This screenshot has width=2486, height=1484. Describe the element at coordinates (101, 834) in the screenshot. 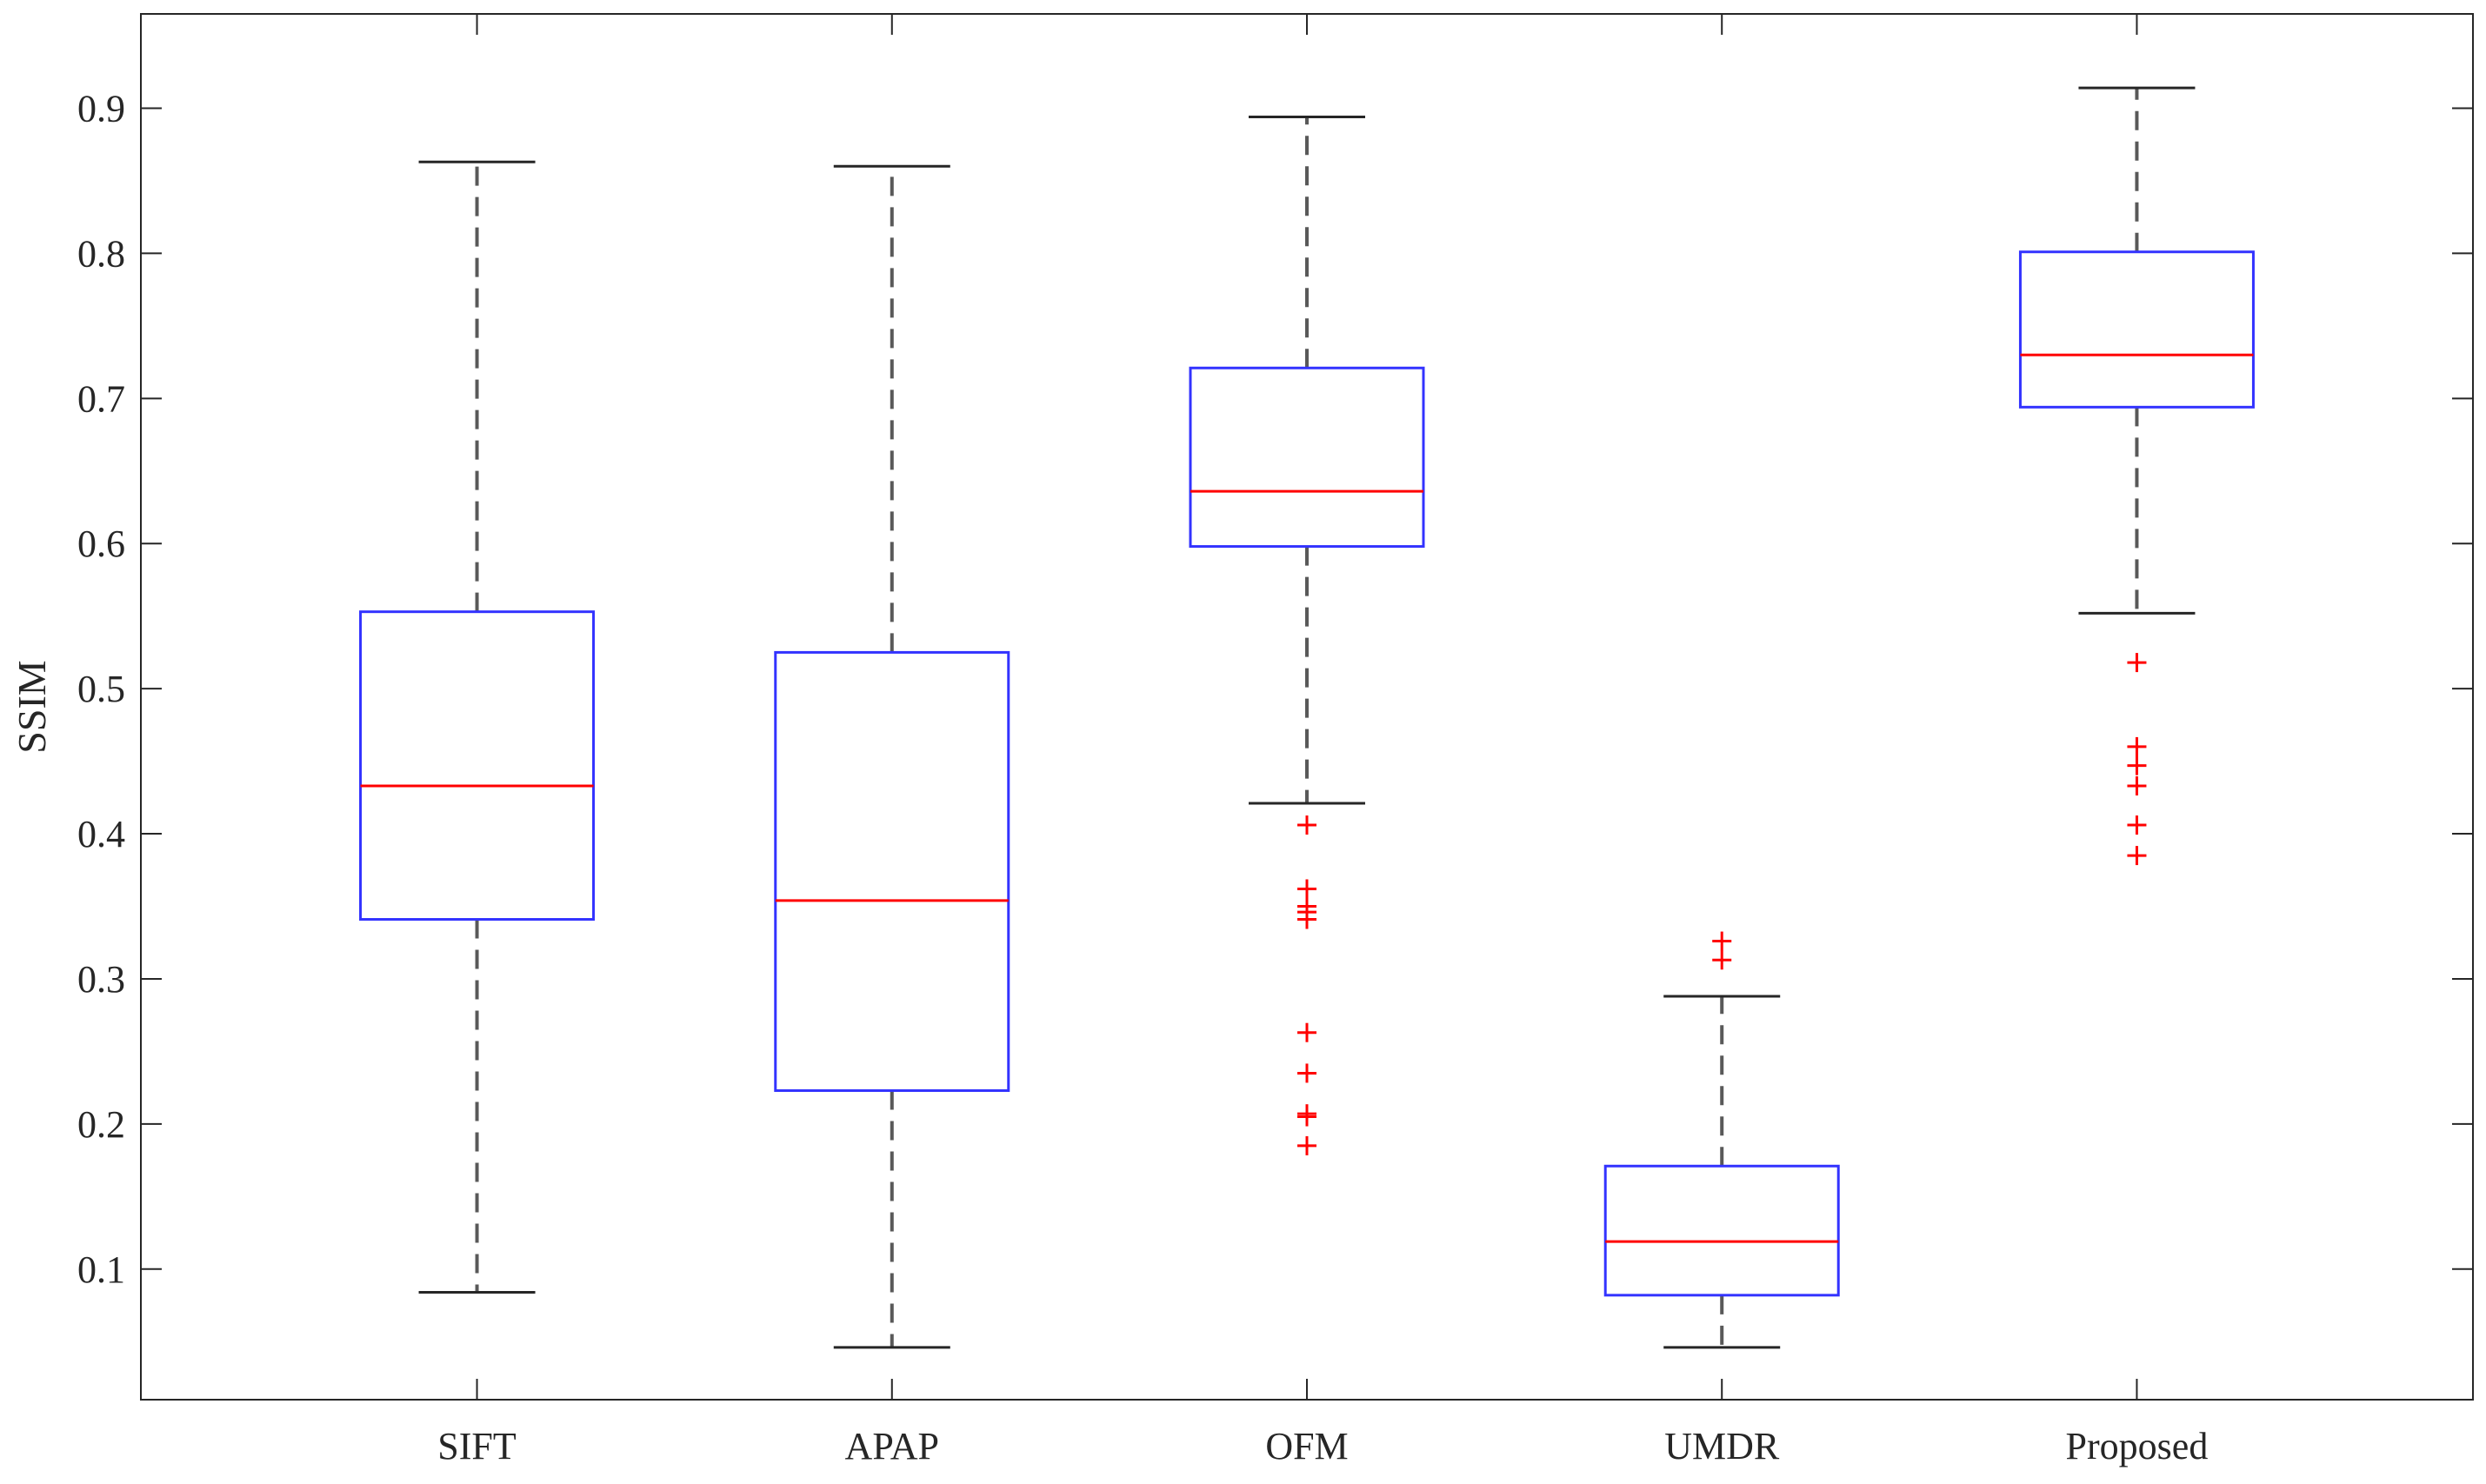

I see `y-tick-label: 0.4` at that location.